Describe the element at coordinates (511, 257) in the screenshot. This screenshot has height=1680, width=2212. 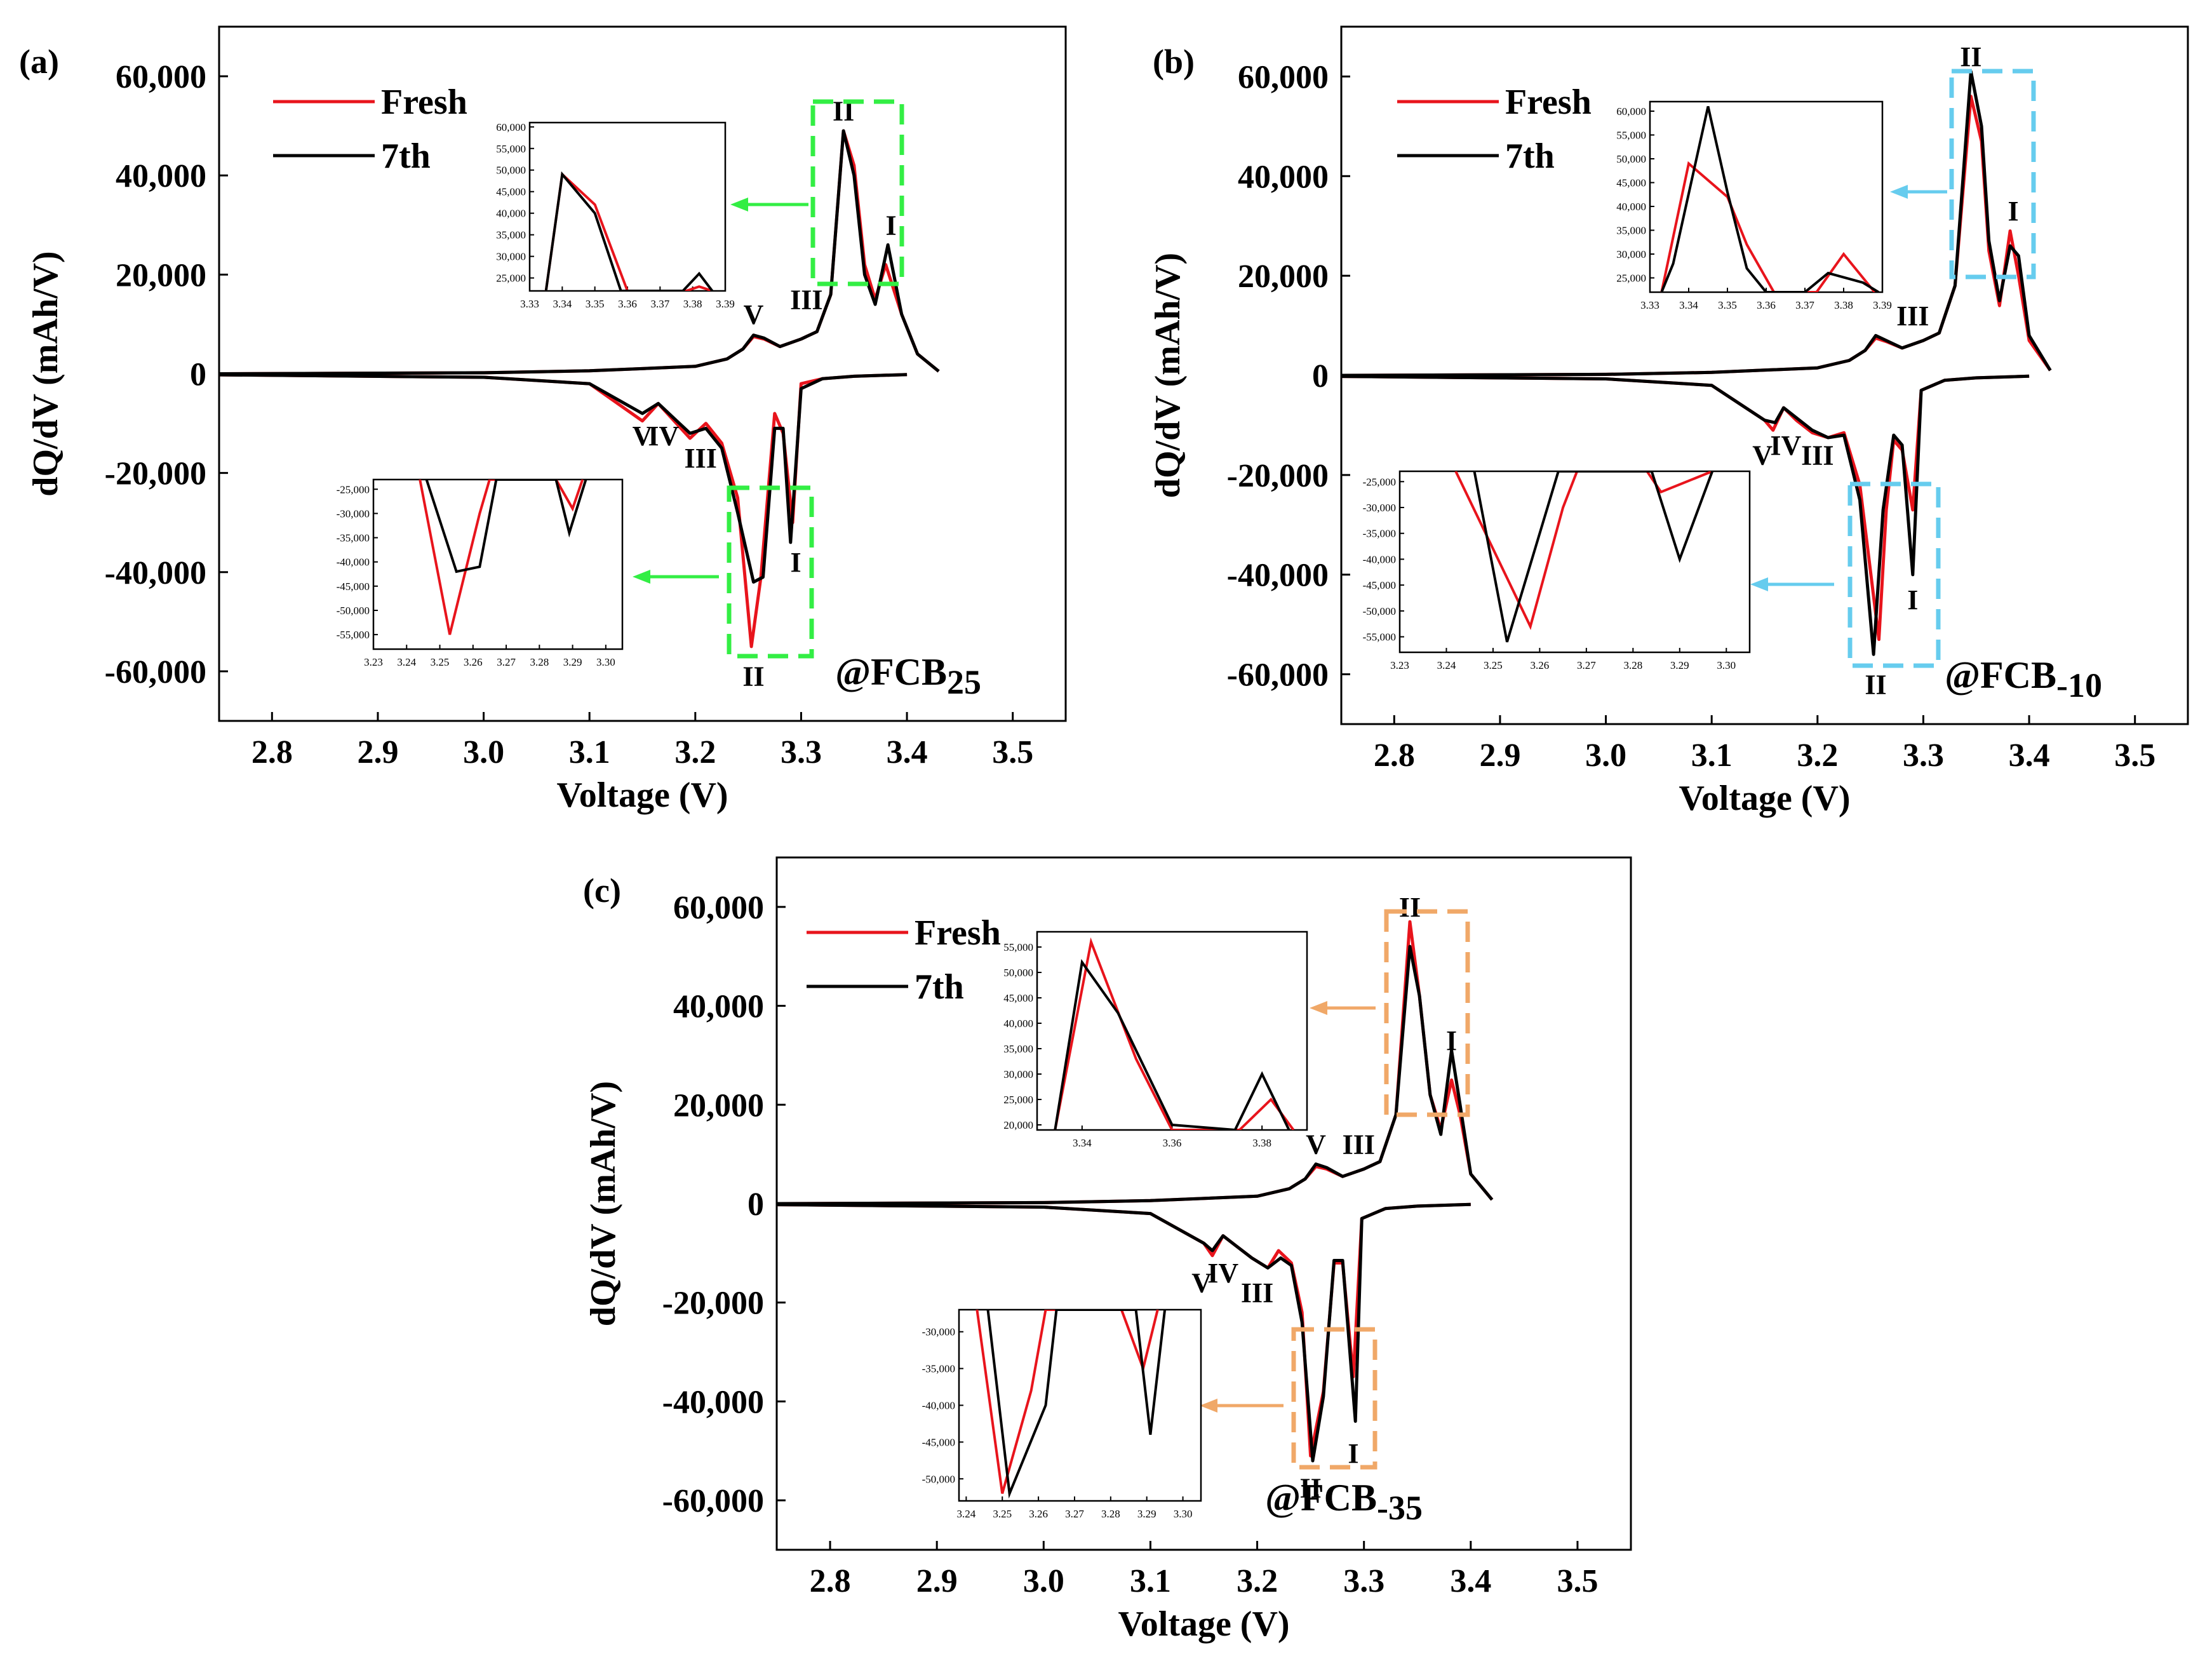
I see `inset-y-tick-label: 30,000` at that location.